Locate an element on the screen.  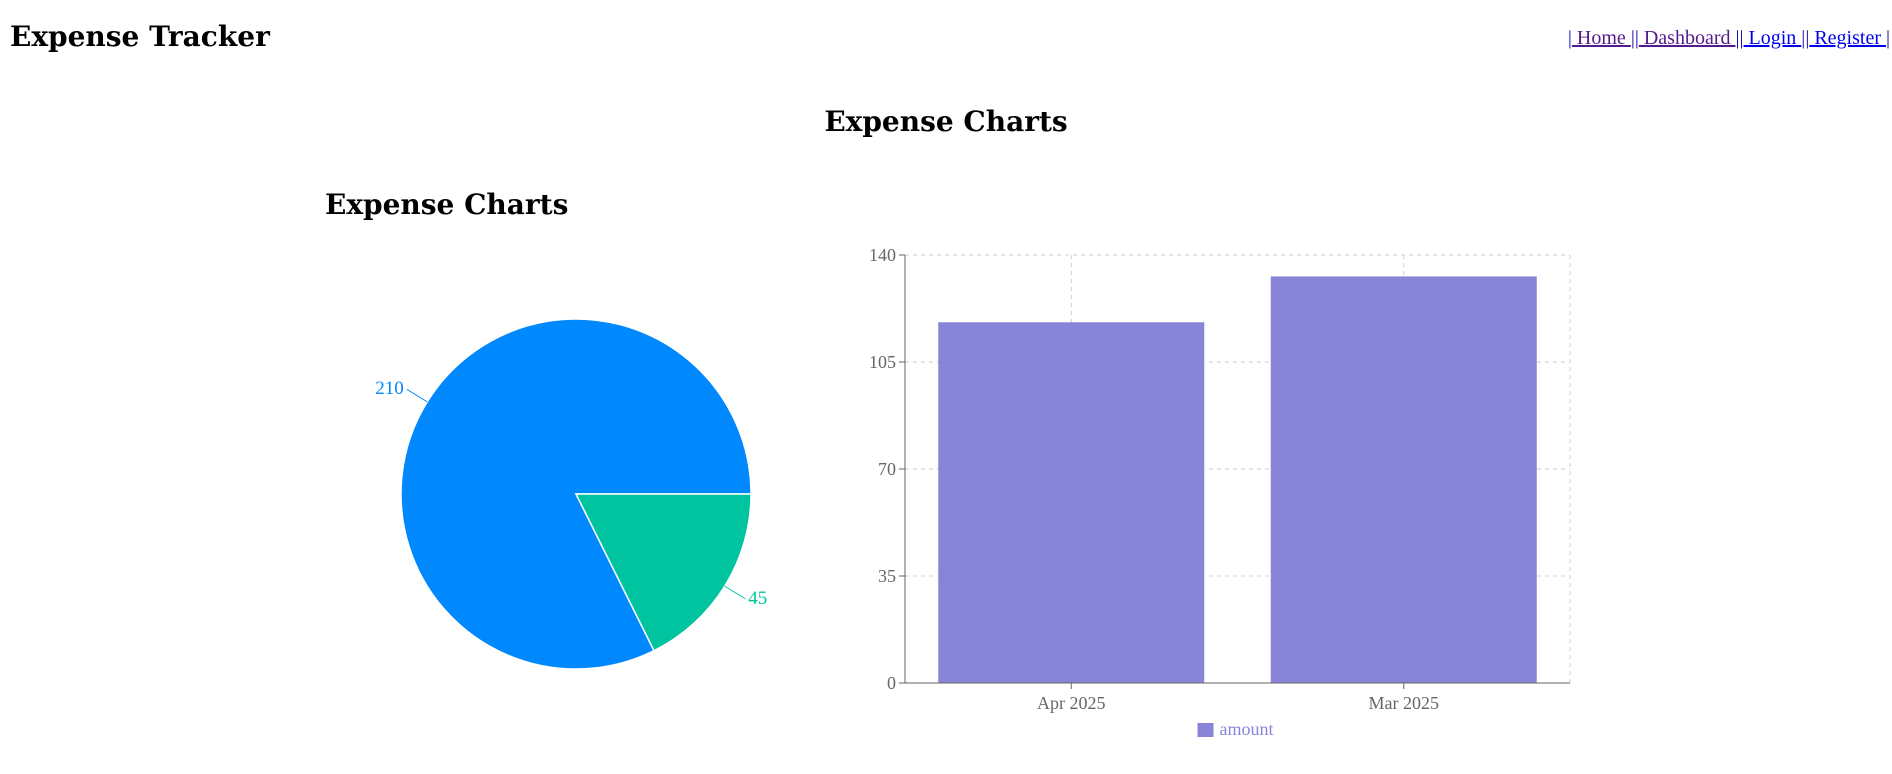
legend-swatch is located at coordinates (1205, 730).